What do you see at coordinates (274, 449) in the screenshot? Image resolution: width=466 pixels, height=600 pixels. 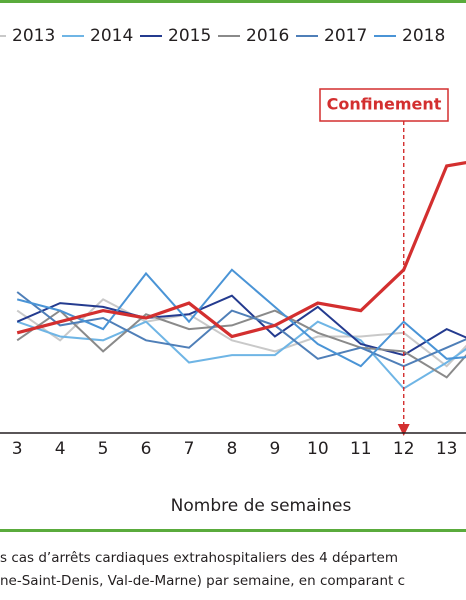 I see `x-tick-label: 9` at bounding box center [274, 449].